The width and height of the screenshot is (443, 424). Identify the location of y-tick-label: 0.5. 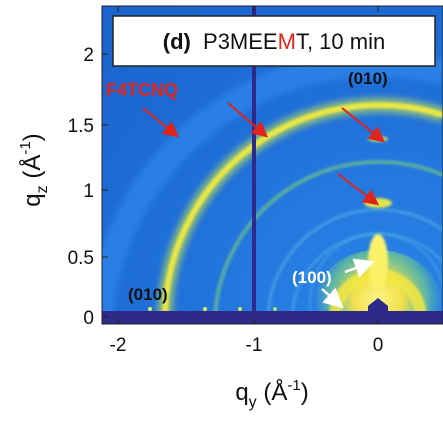
(81, 258).